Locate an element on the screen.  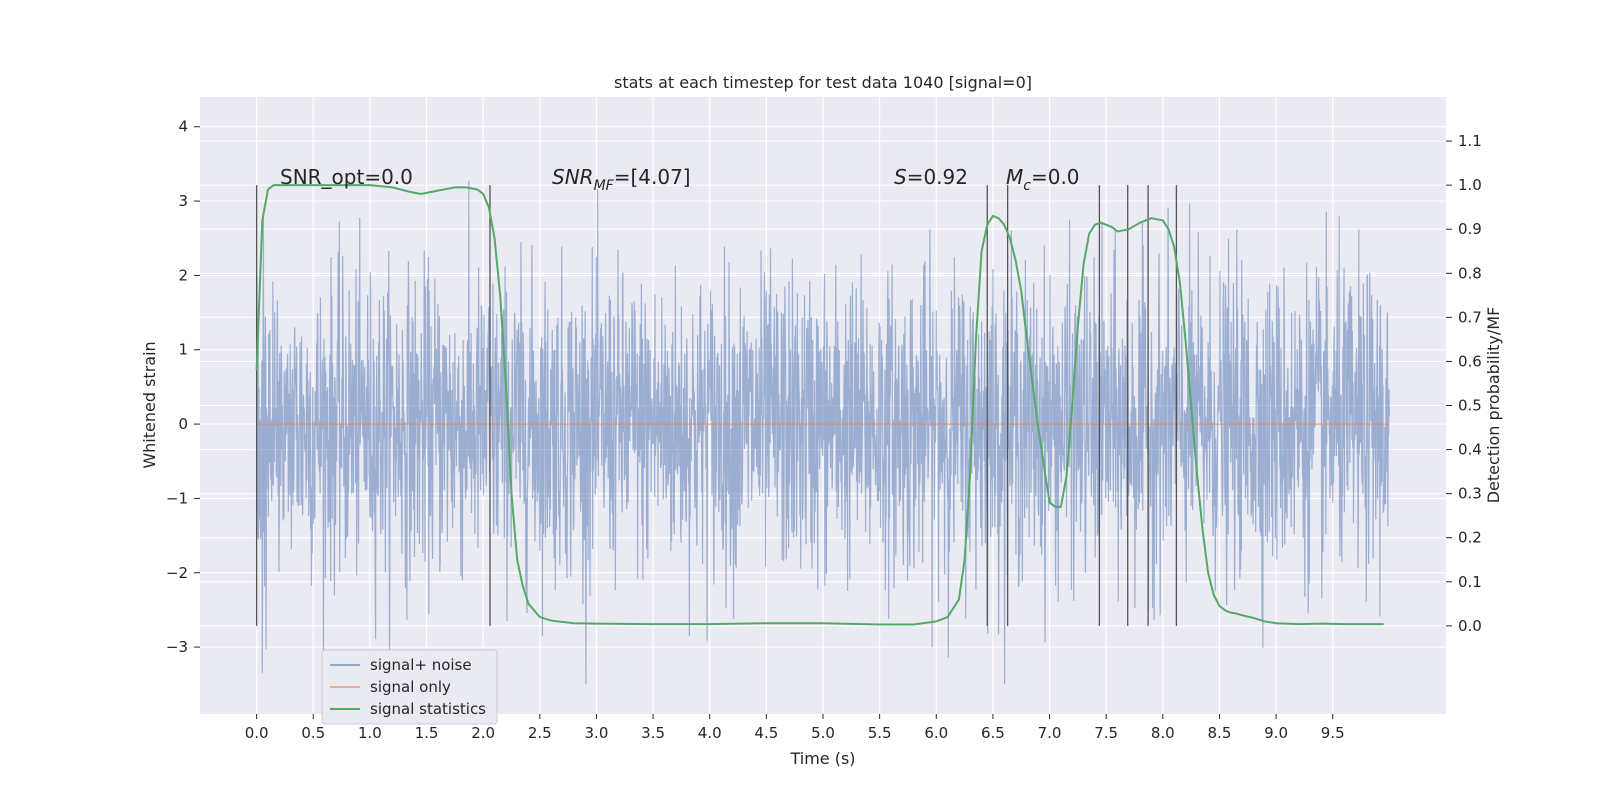
x-tick-label: 0.0 is located at coordinates (257, 733).